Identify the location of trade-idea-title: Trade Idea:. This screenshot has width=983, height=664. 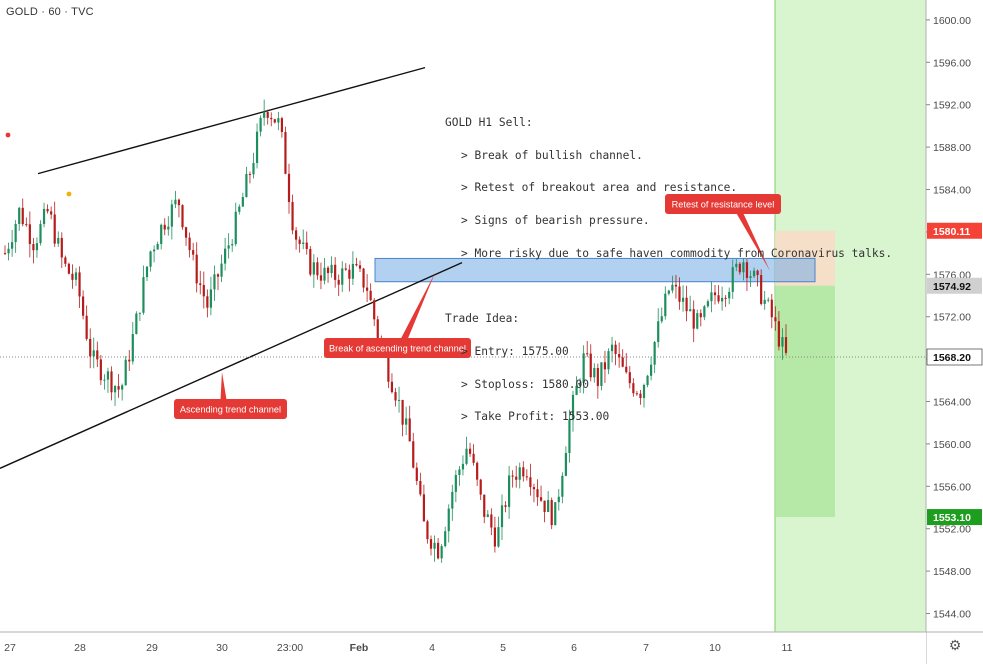
(482, 319).